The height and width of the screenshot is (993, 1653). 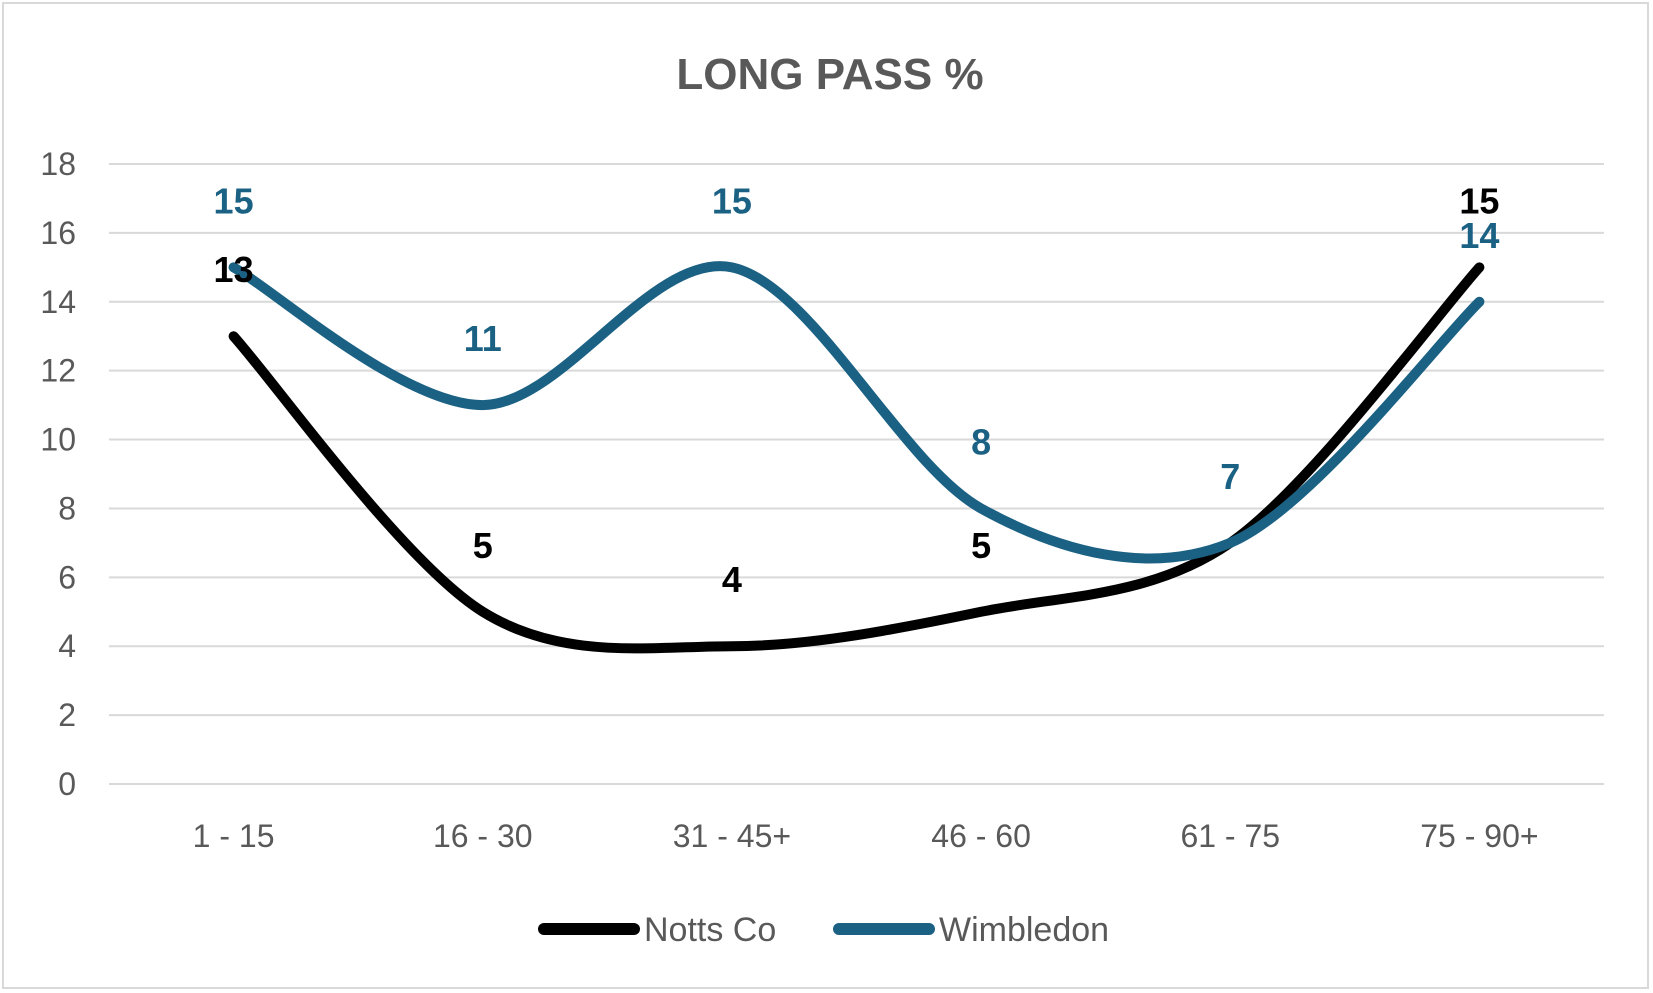 What do you see at coordinates (1230, 476) in the screenshot?
I see `data-label: 7` at bounding box center [1230, 476].